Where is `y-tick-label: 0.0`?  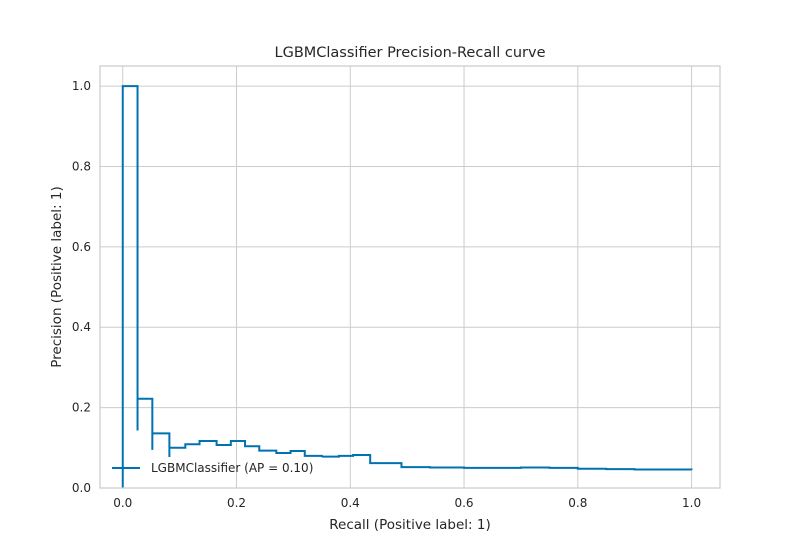
y-tick-label: 0.0 is located at coordinates (81, 488).